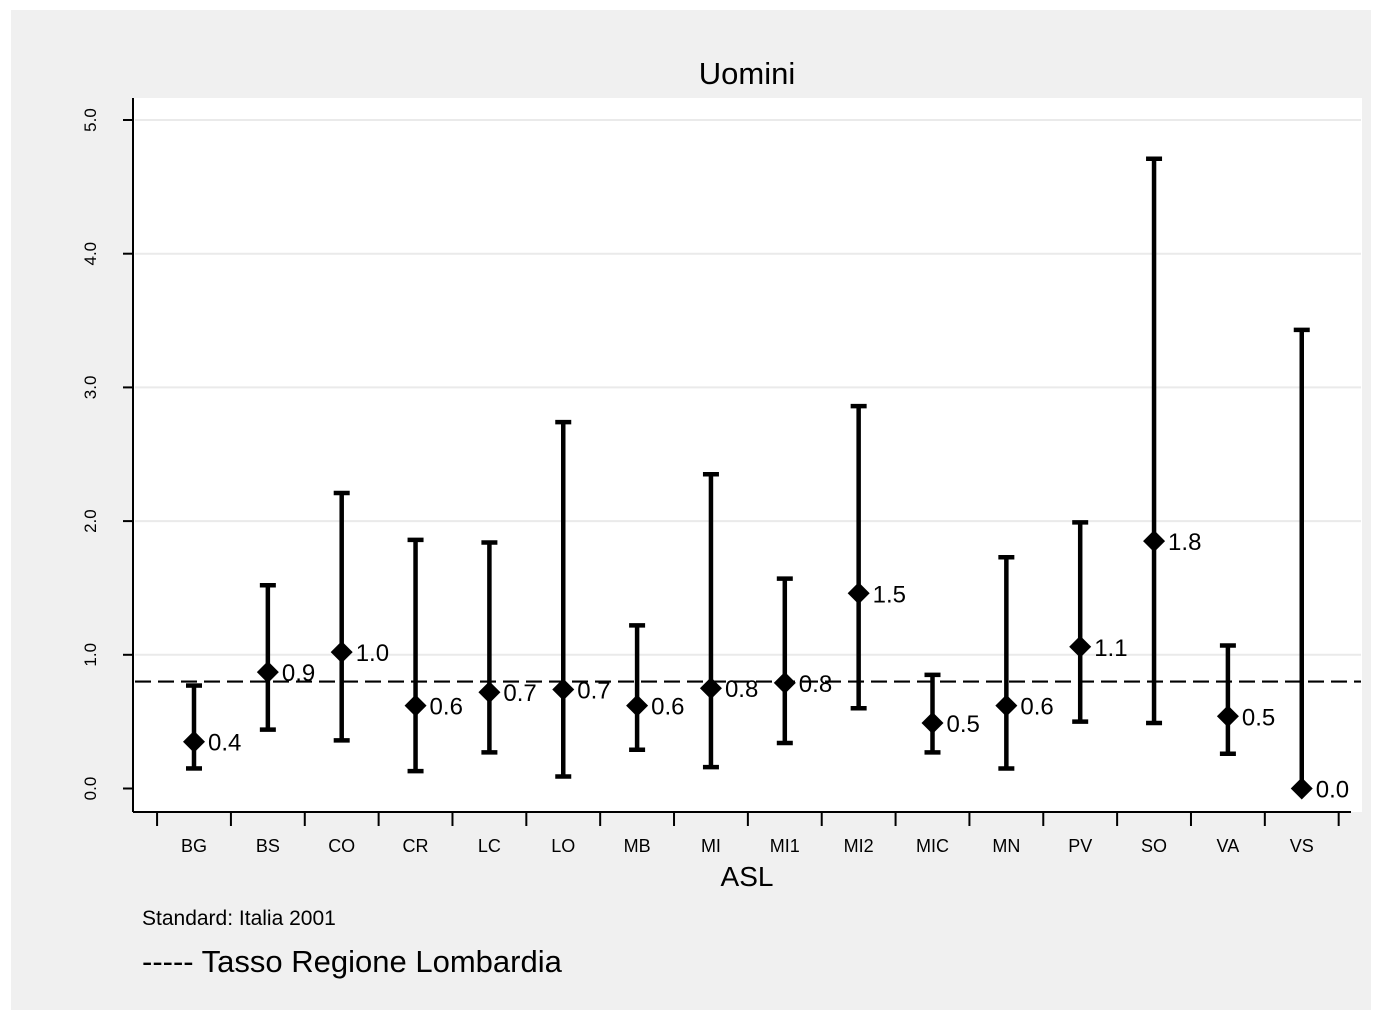 The height and width of the screenshot is (1013, 1378). I want to click on x-tick-label: BG, so click(194, 846).